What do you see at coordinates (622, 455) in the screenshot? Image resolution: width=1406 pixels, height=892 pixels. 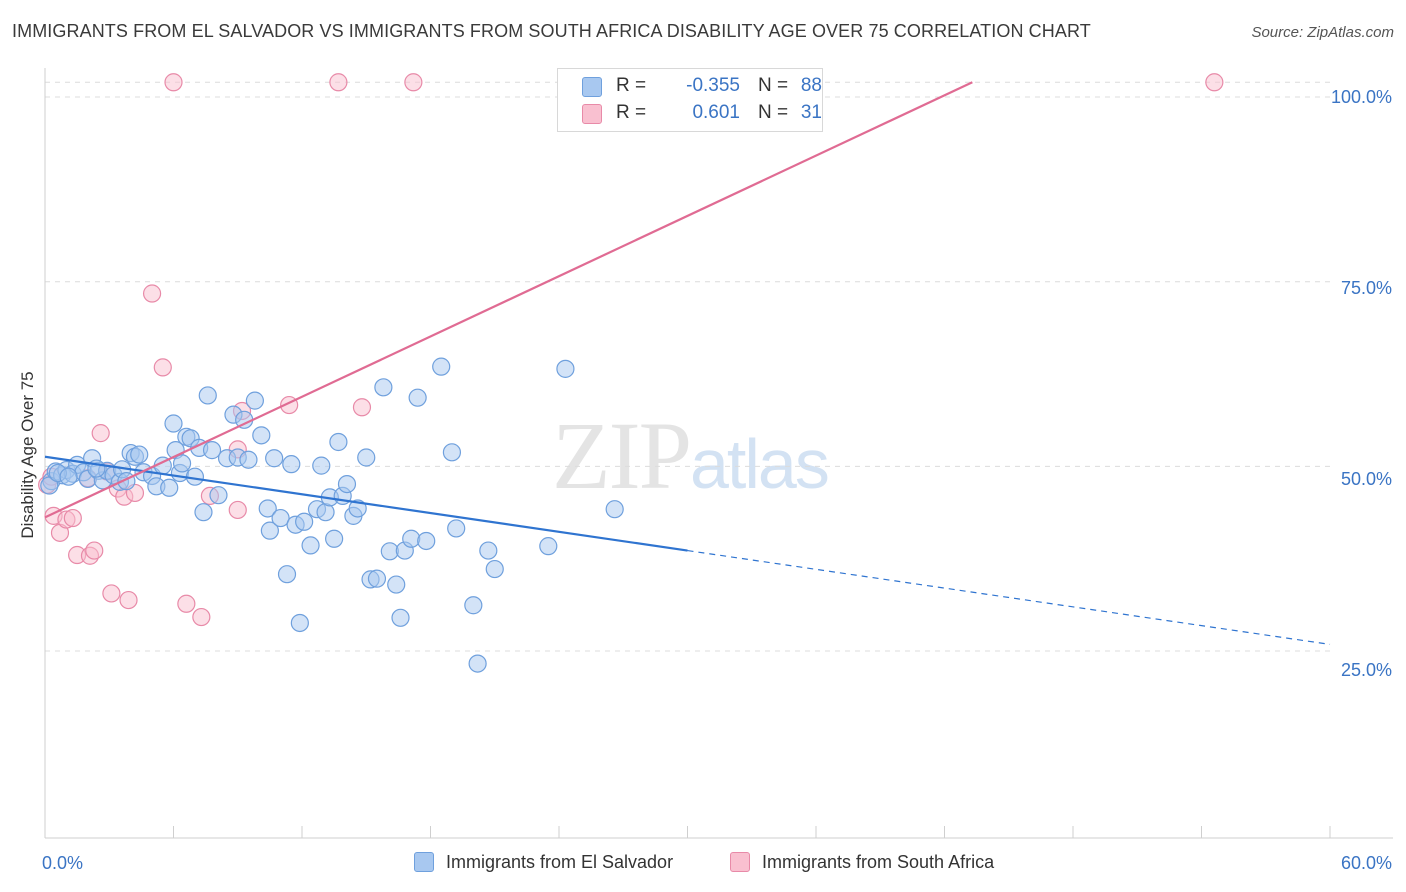 I see `watermark-zip: ZIP` at bounding box center [622, 455].